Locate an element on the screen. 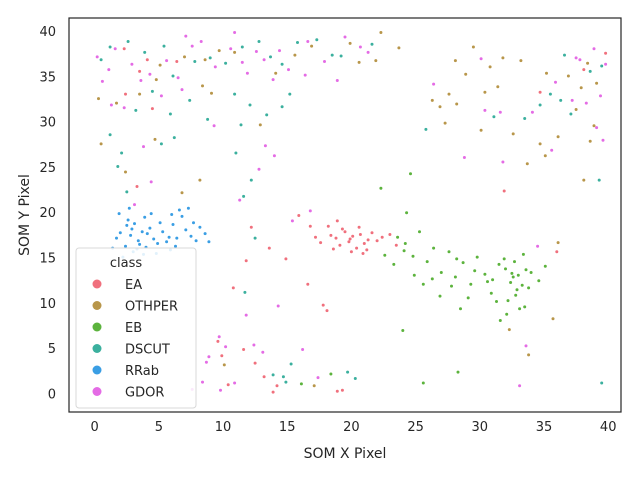 This screenshot has height=480, width=640. legend-marker-eb is located at coordinates (97, 327).